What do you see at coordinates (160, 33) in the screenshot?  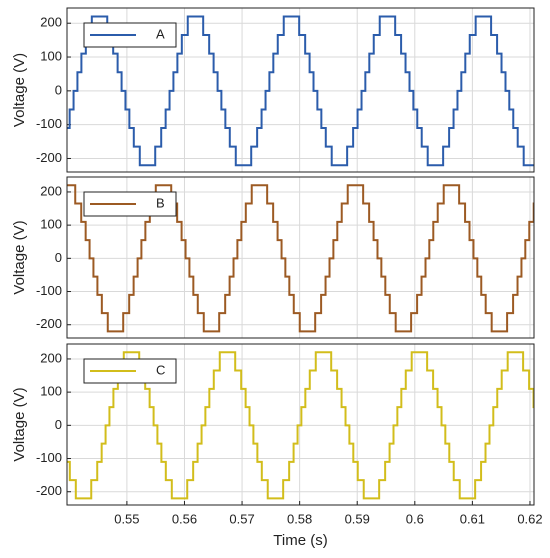 I see `legend-label: A` at bounding box center [160, 33].